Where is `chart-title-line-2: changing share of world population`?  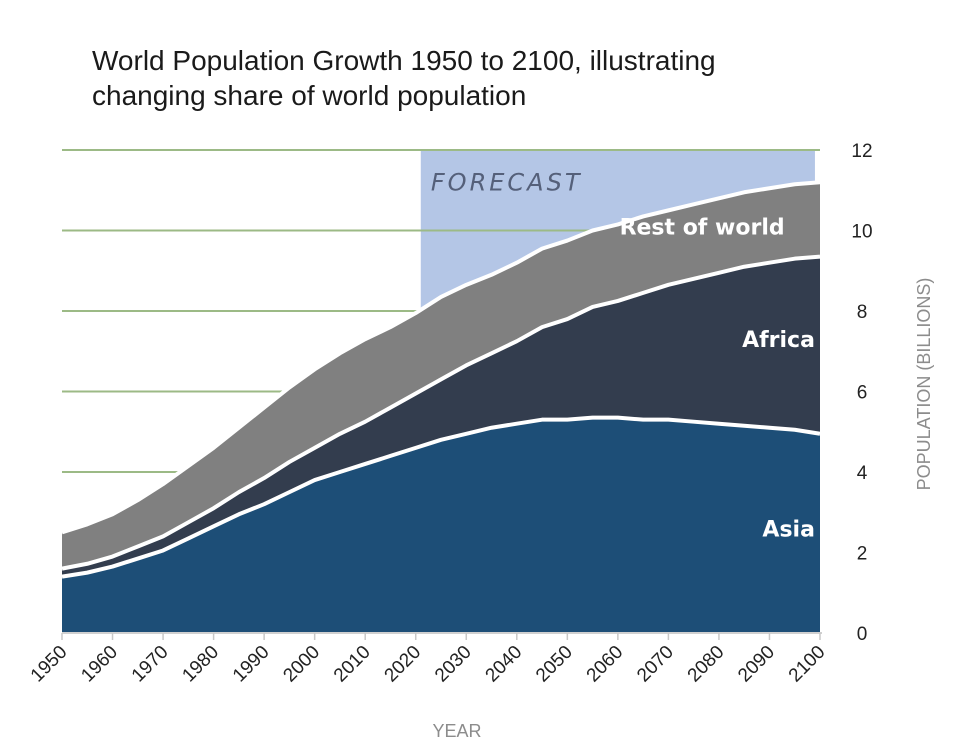 chart-title-line-2: changing share of world population is located at coordinates (309, 95).